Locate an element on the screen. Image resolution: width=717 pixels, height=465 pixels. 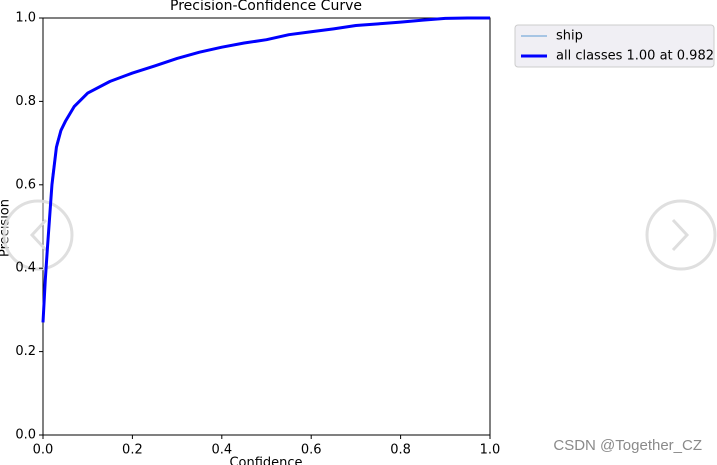
x-tick-label: 0.4 is located at coordinates (221, 450).